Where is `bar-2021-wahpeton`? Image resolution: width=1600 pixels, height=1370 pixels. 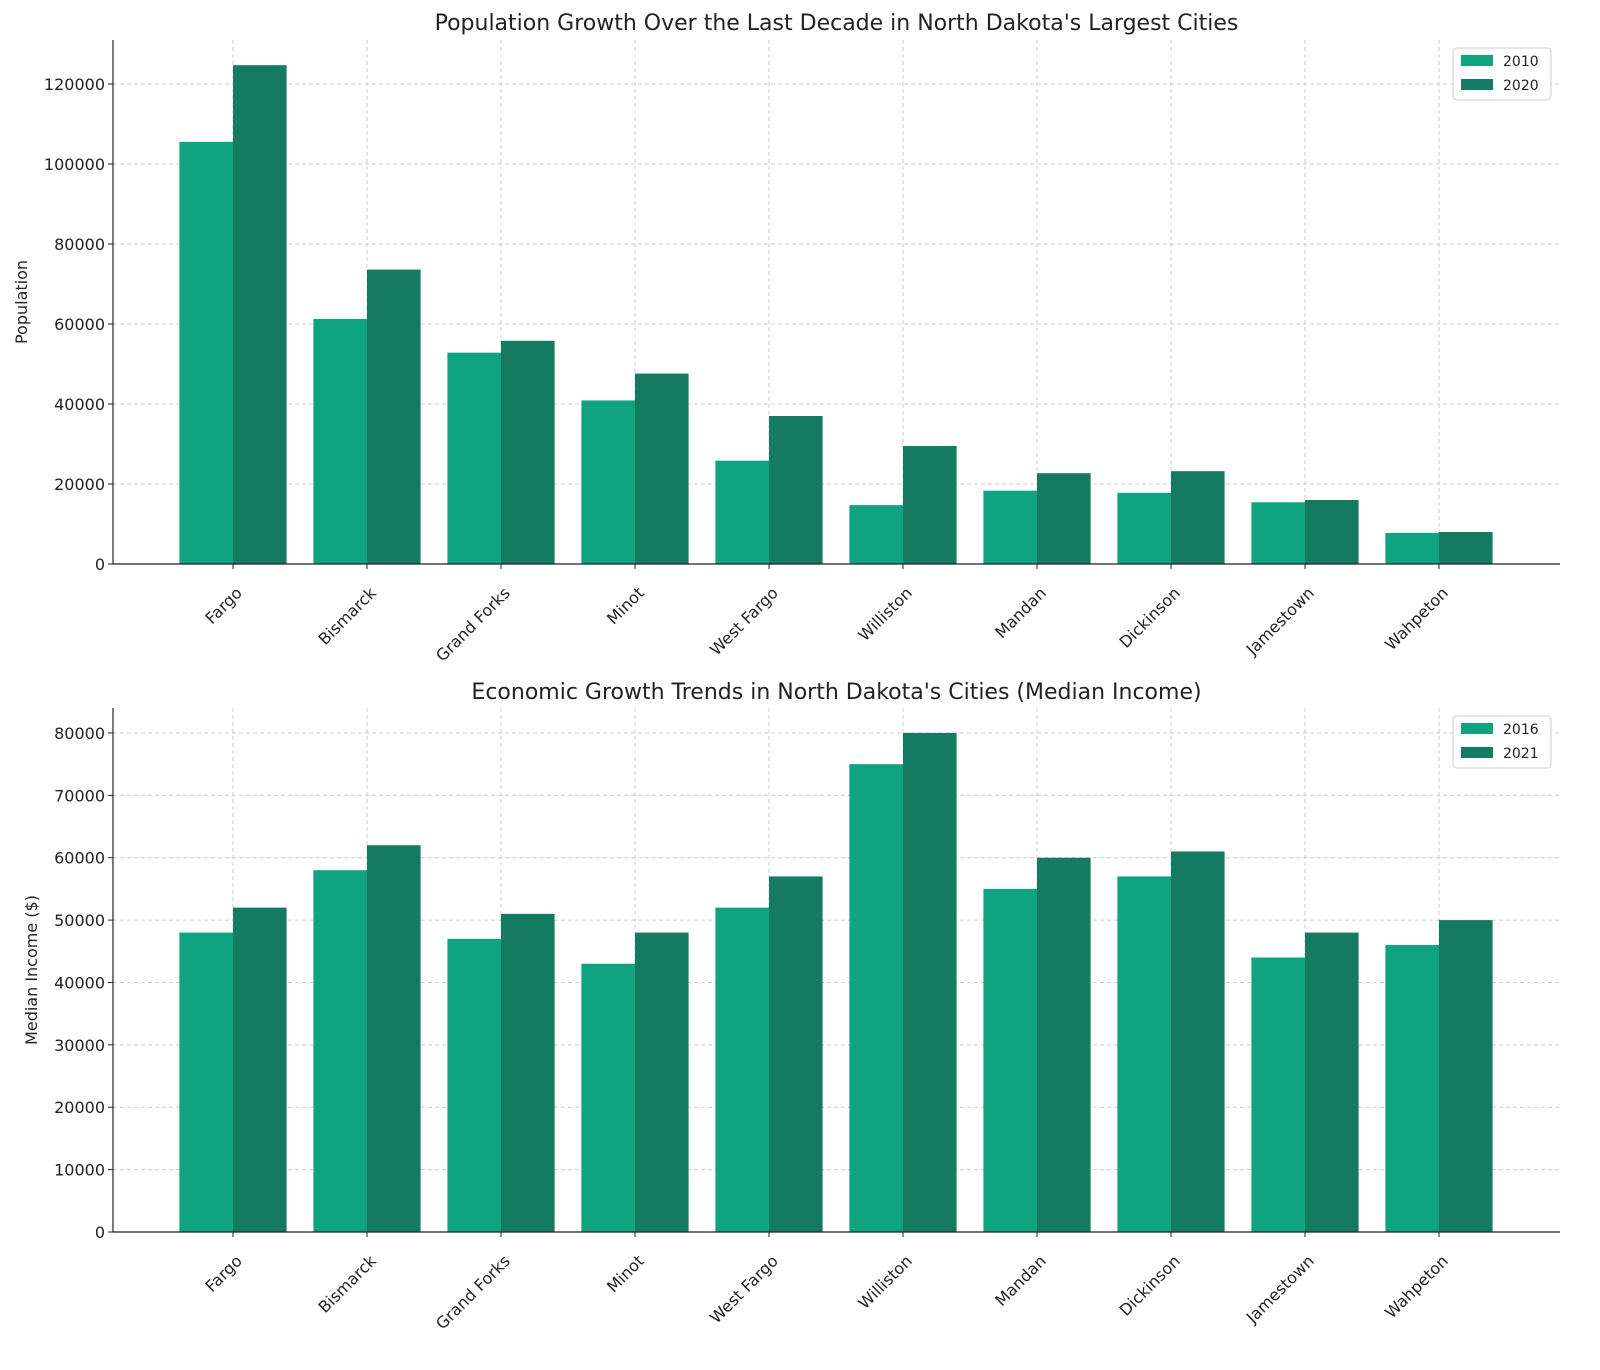
bar-2021-wahpeton is located at coordinates (1466, 1076).